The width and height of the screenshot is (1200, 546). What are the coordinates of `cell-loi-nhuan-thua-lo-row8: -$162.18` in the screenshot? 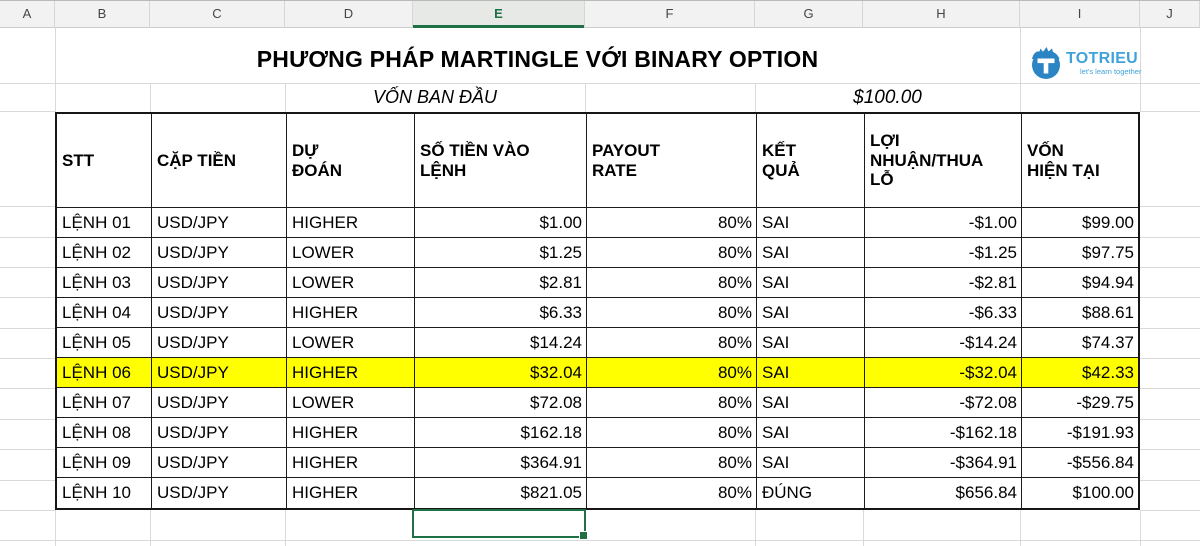 It's located at (943, 433).